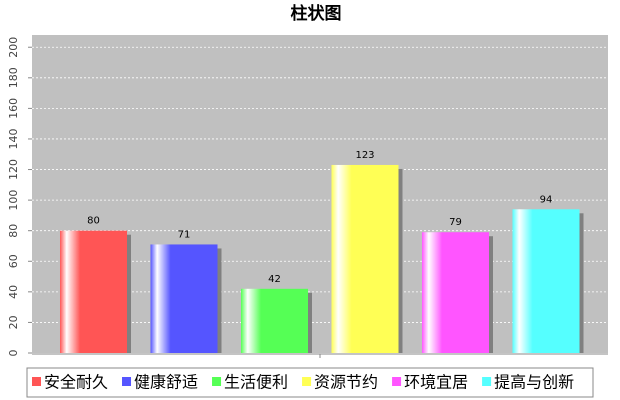  Describe the element at coordinates (166, 382) in the screenshot. I see `legend-label: 健康舒适` at that location.